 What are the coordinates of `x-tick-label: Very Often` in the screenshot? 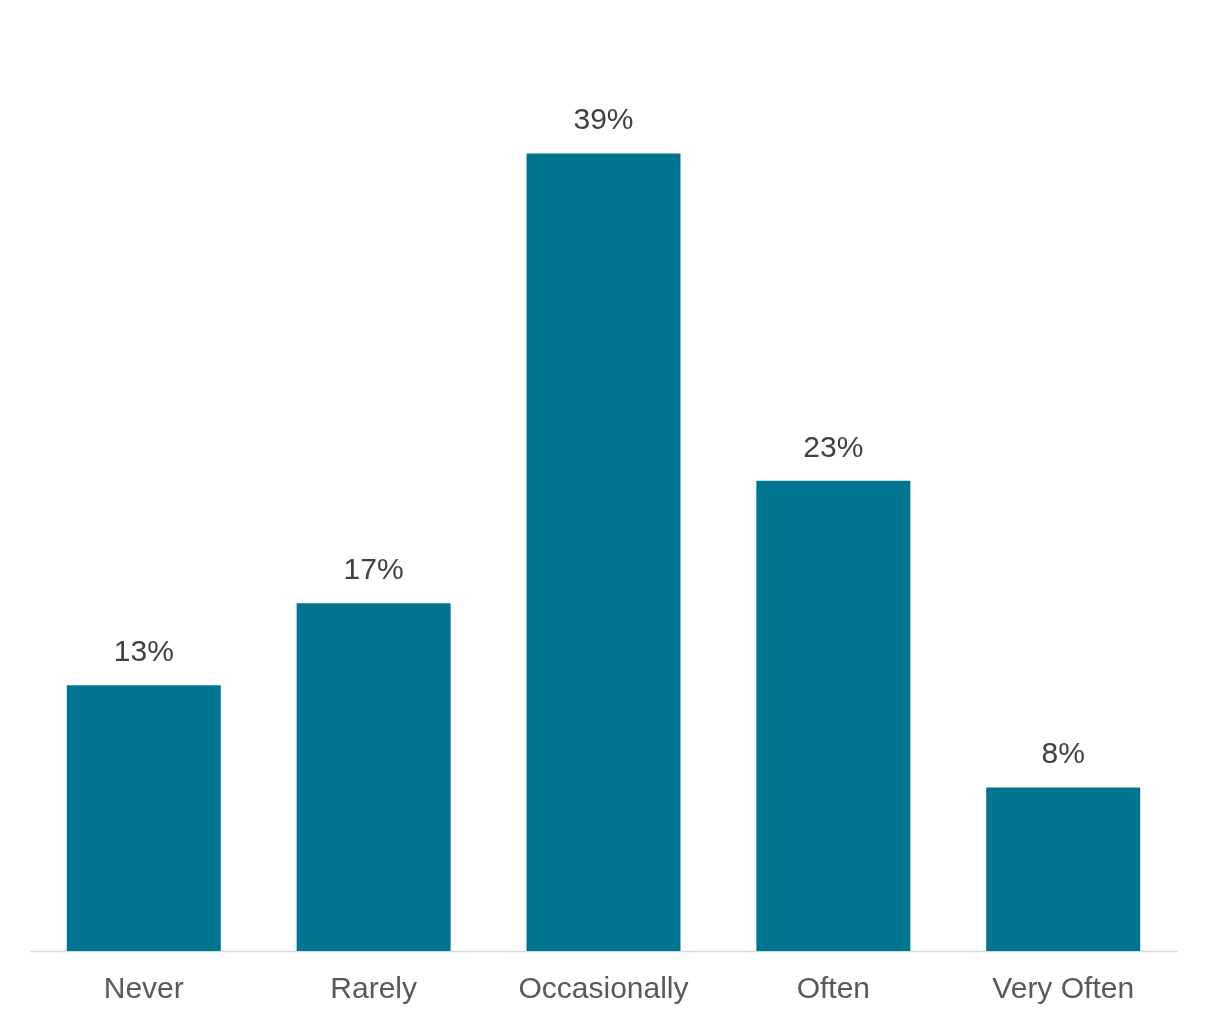 It's located at (1063, 987).